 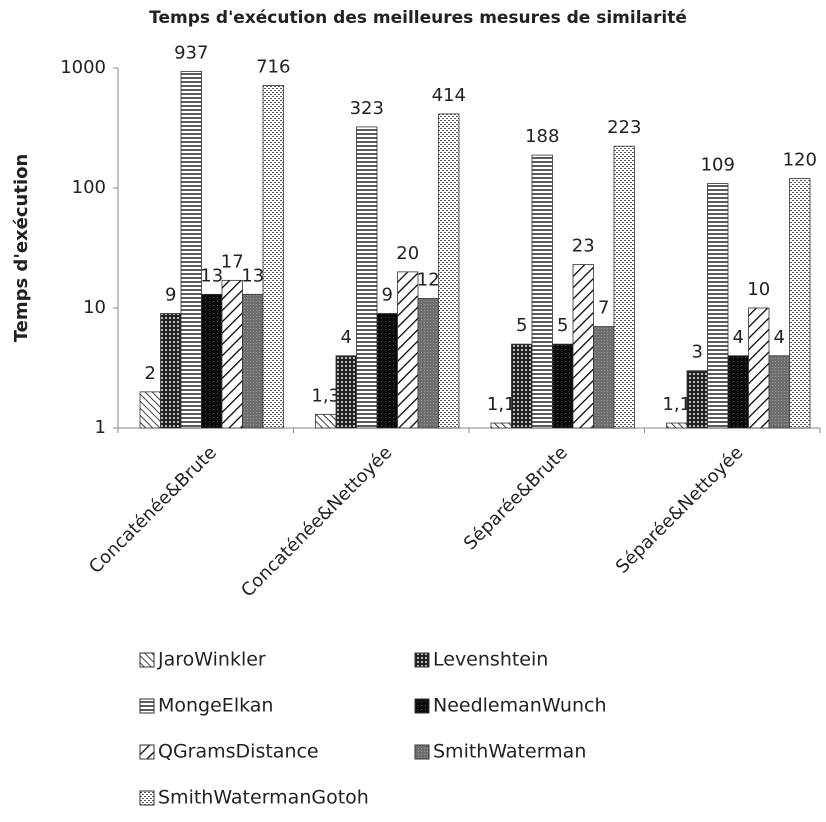 What do you see at coordinates (542, 136) in the screenshot?
I see `data-label: 188` at bounding box center [542, 136].